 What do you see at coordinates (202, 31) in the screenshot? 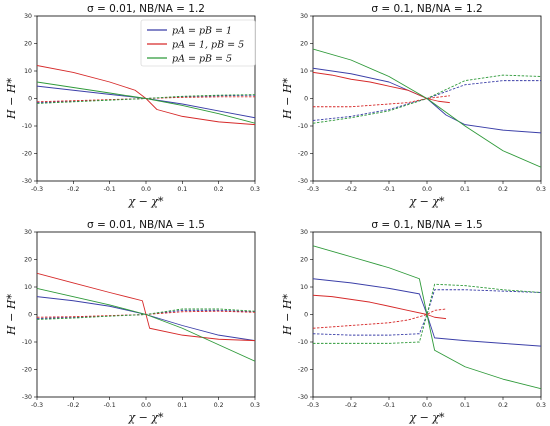
I see `legend-label: pA = pB = 1` at bounding box center [202, 31].